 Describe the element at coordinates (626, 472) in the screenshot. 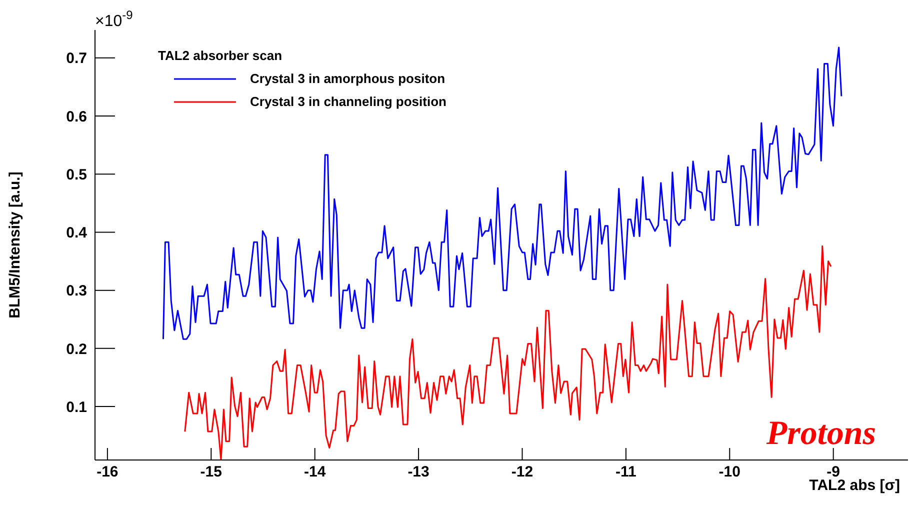

I see `x-tick-label: -11` at that location.